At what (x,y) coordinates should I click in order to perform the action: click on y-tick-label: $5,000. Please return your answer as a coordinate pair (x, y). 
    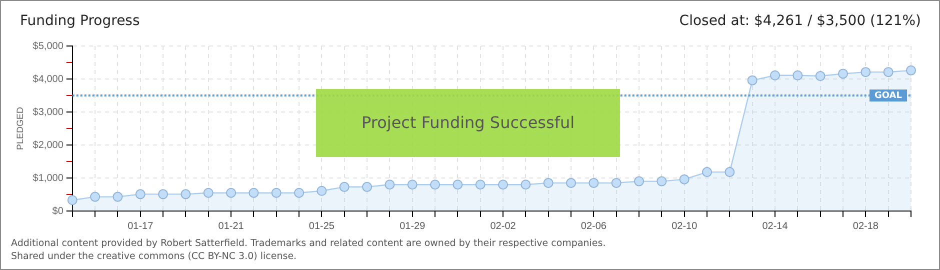
    Looking at the image, I should click on (48, 46).